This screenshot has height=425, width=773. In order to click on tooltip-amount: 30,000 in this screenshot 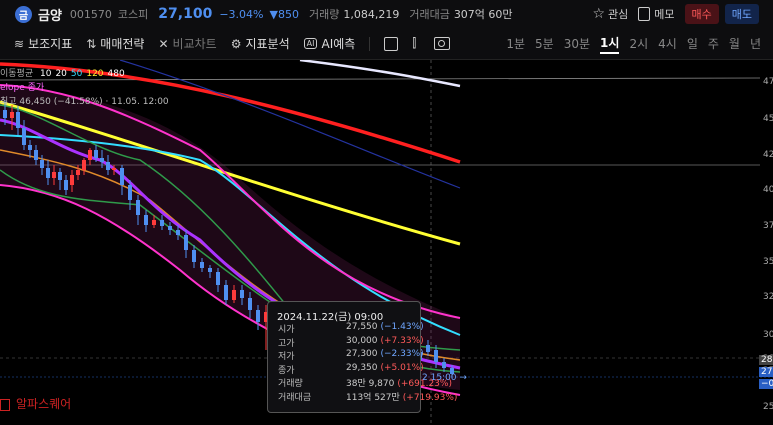, I will do `click(362, 340)`.